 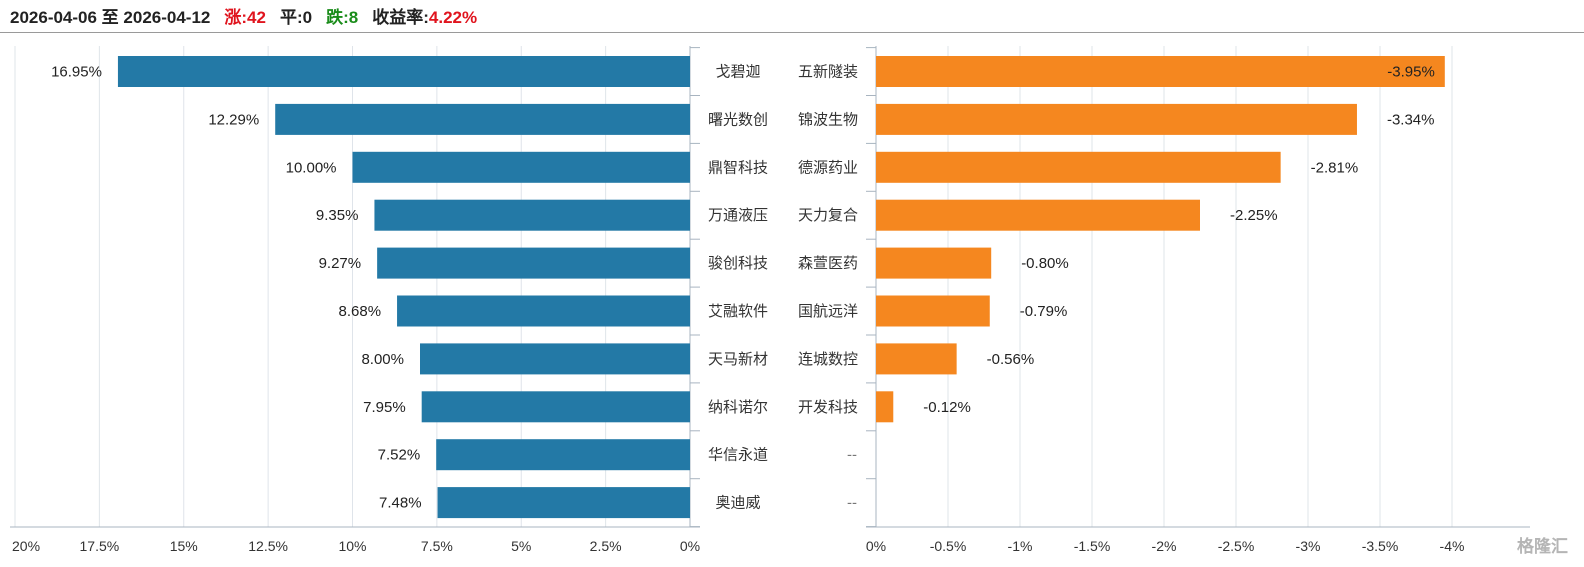 What do you see at coordinates (738, 119) in the screenshot?
I see `gain-category-label: 曙光数创` at bounding box center [738, 119].